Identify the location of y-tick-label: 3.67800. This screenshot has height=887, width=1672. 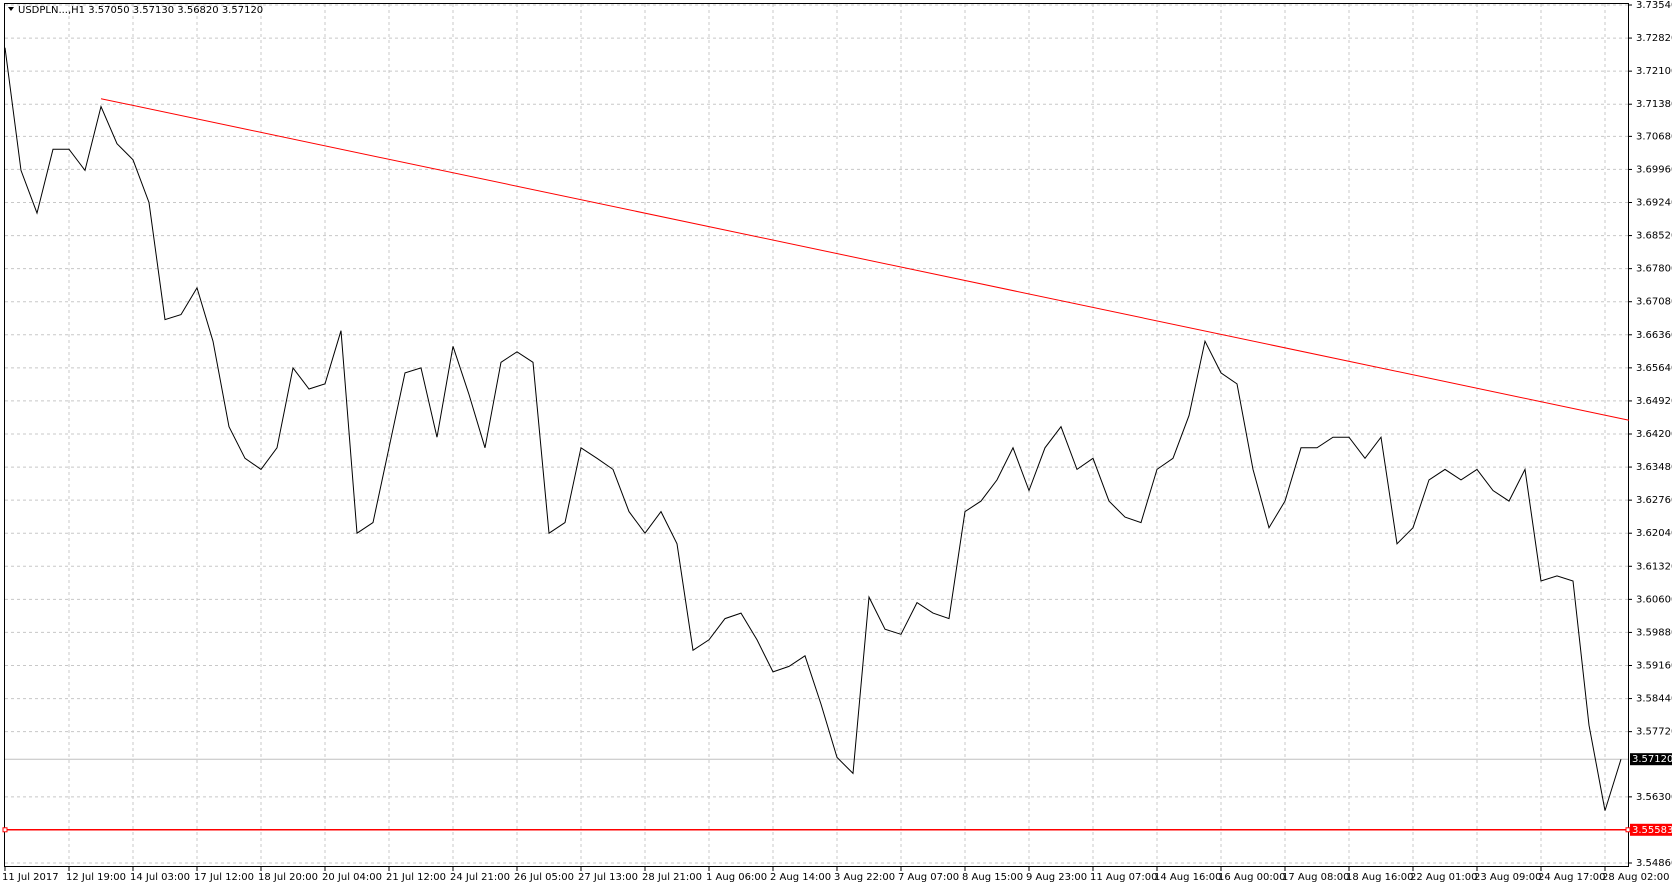
(1654, 269).